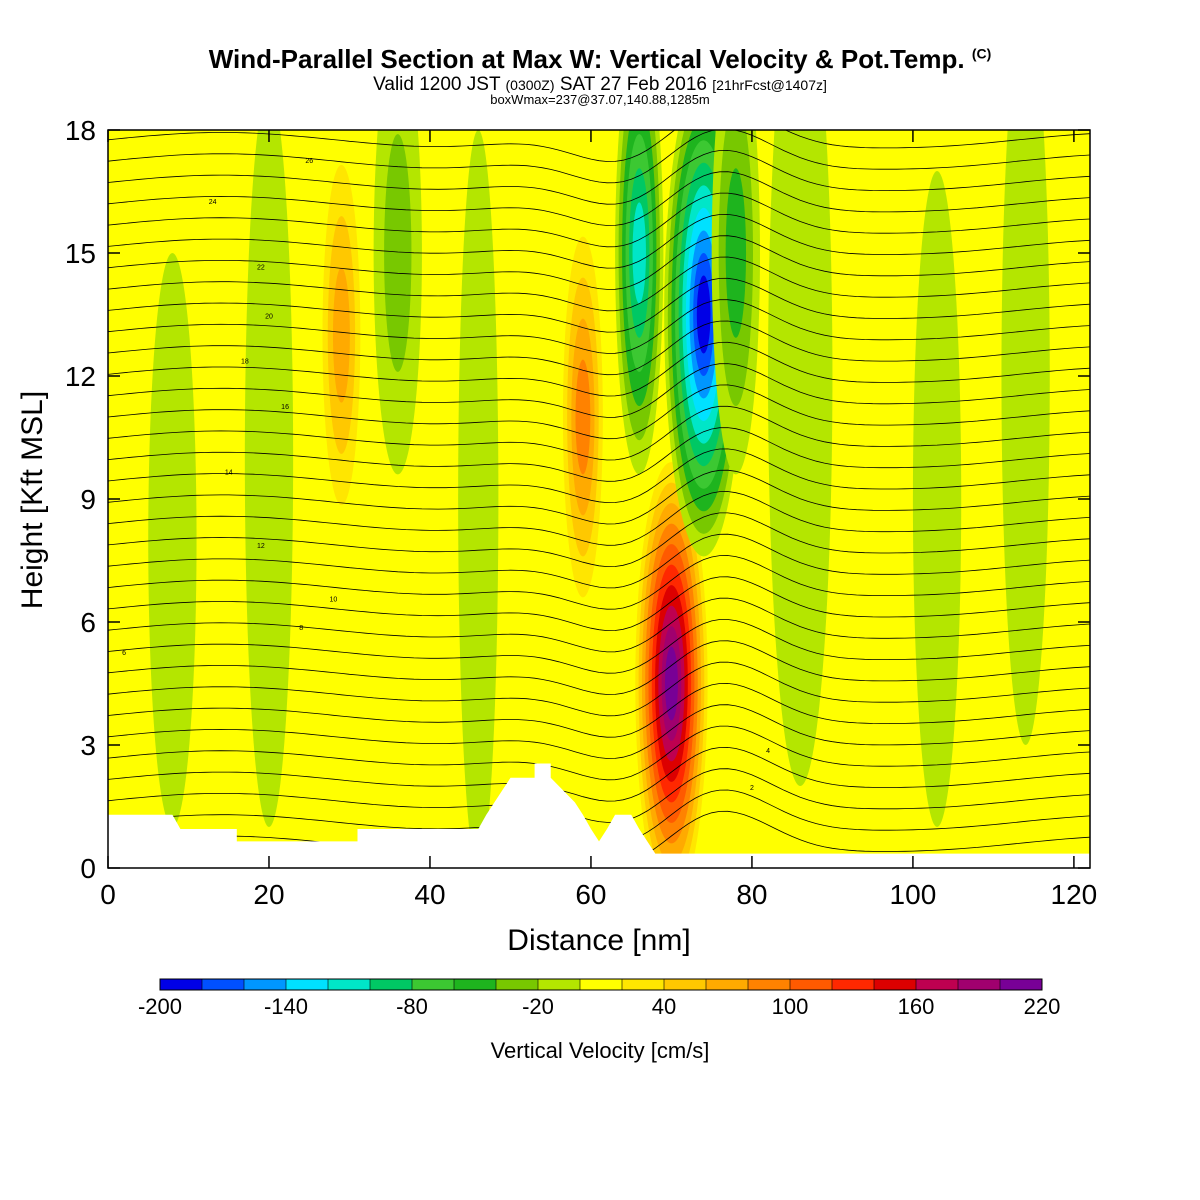 The width and height of the screenshot is (1200, 1200). I want to click on y-tick-label: 18, so click(80, 130).